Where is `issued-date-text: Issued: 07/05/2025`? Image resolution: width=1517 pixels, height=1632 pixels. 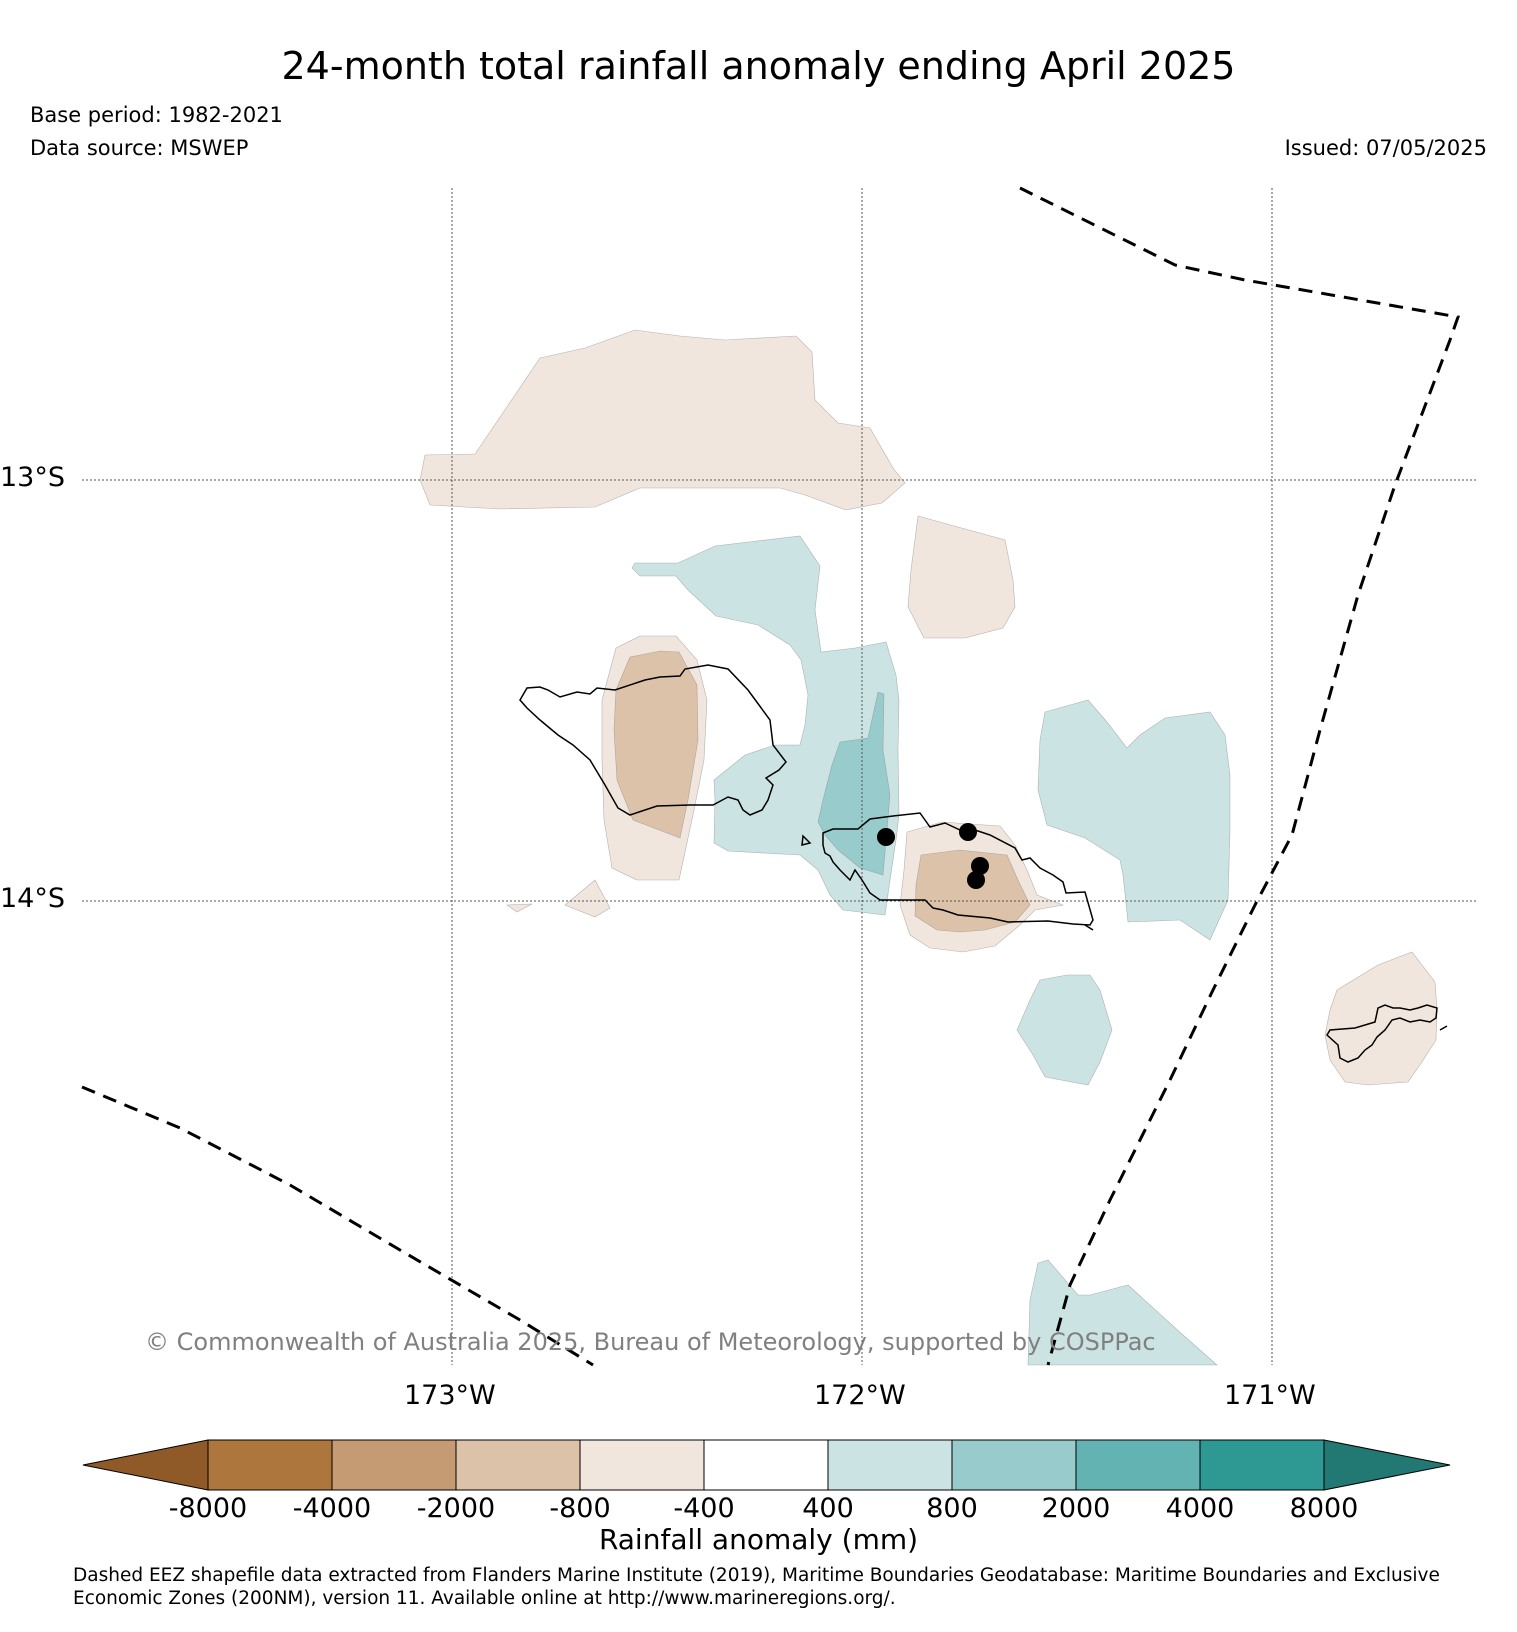
issued-date-text: Issued: 07/05/2025 is located at coordinates (1385, 148).